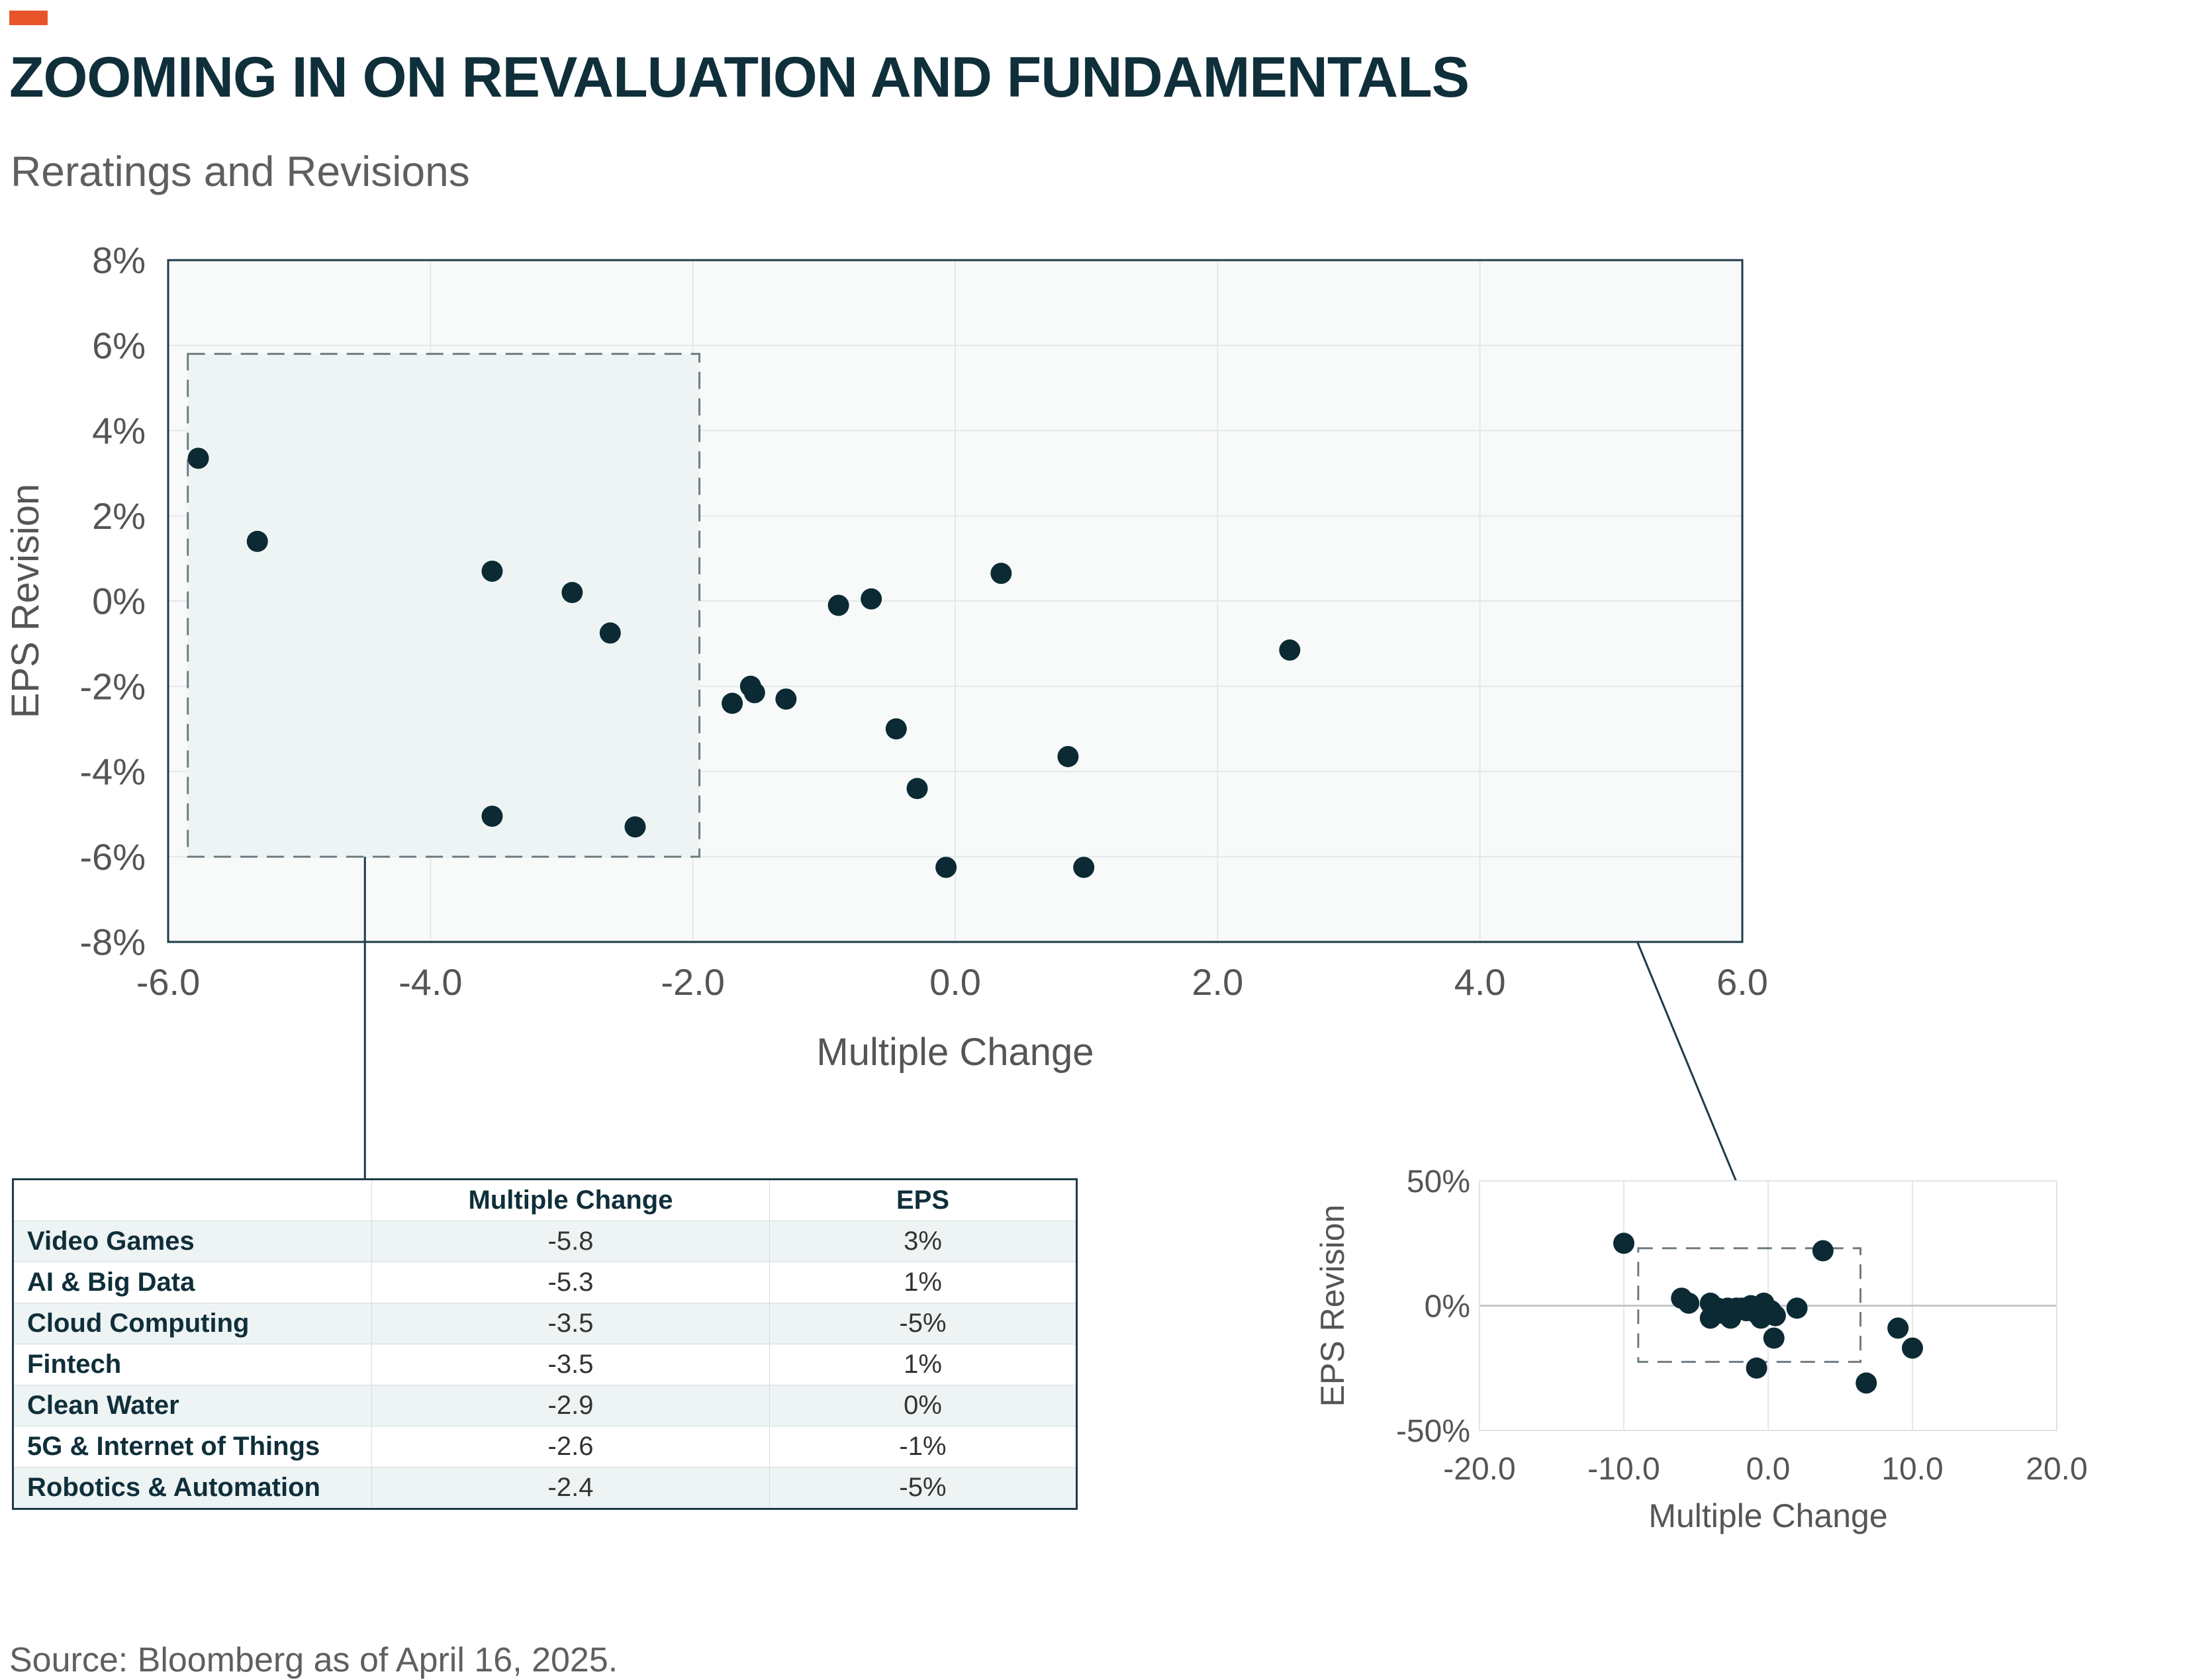  I want to click on y-tick-label: -50%, so click(1433, 1431).